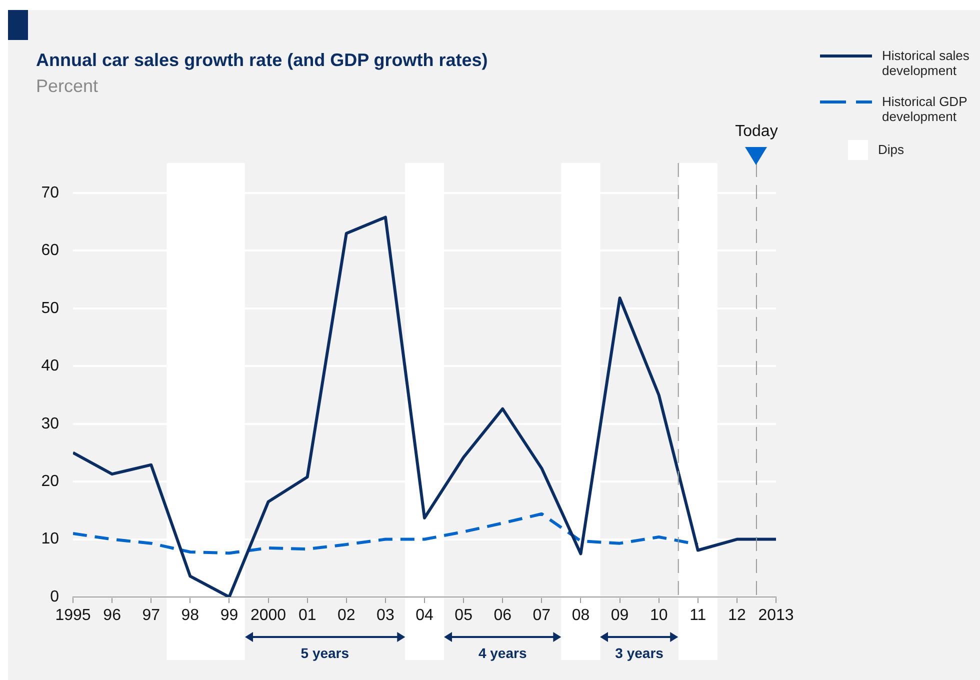 The height and width of the screenshot is (680, 980). I want to click on x-tick-label: 03, so click(385, 615).